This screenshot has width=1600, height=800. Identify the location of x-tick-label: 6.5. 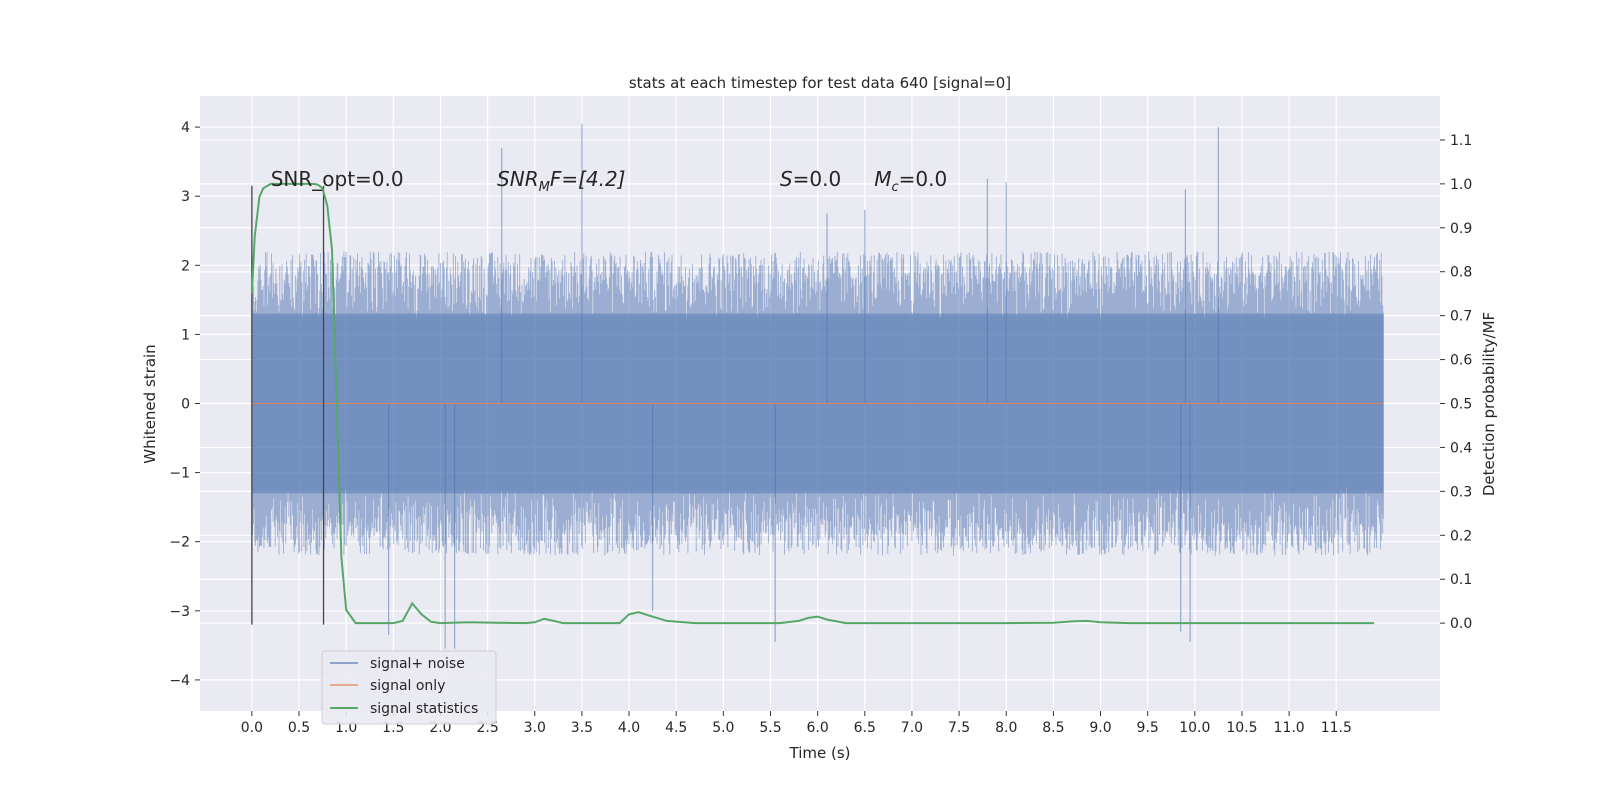
(865, 728).